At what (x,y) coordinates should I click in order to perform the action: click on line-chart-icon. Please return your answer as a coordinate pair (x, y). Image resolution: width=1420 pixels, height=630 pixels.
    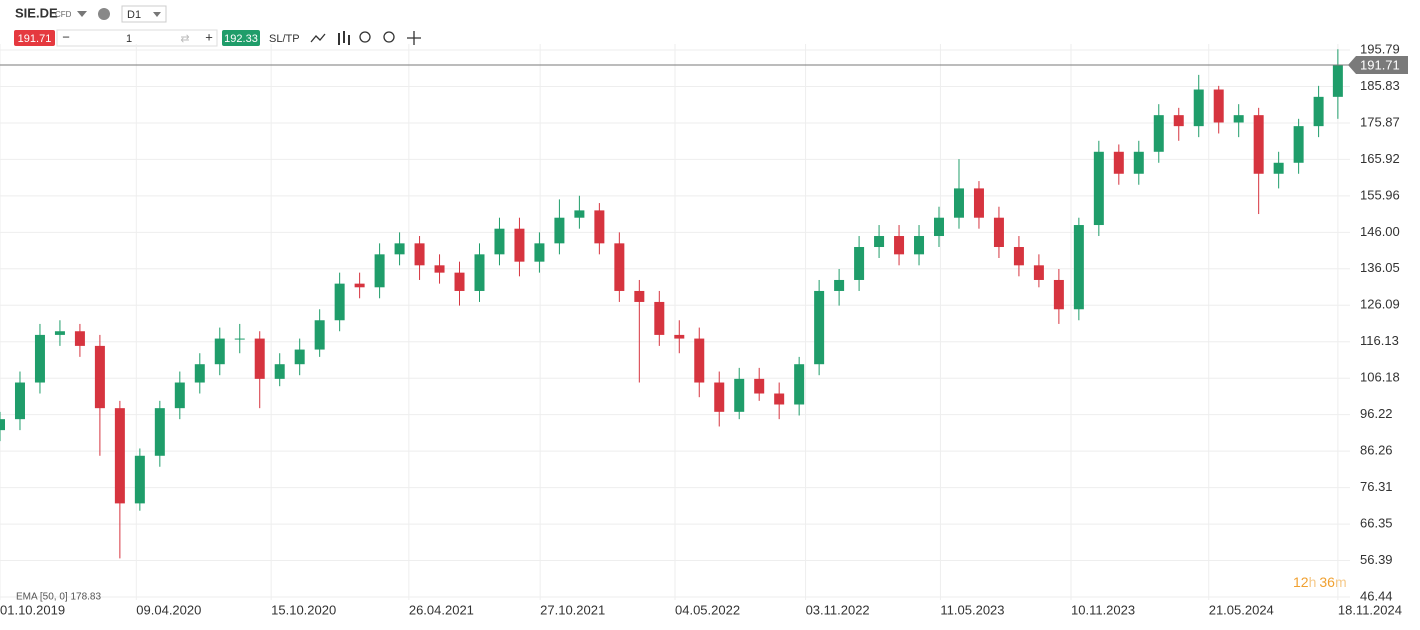
    Looking at the image, I should click on (318, 38).